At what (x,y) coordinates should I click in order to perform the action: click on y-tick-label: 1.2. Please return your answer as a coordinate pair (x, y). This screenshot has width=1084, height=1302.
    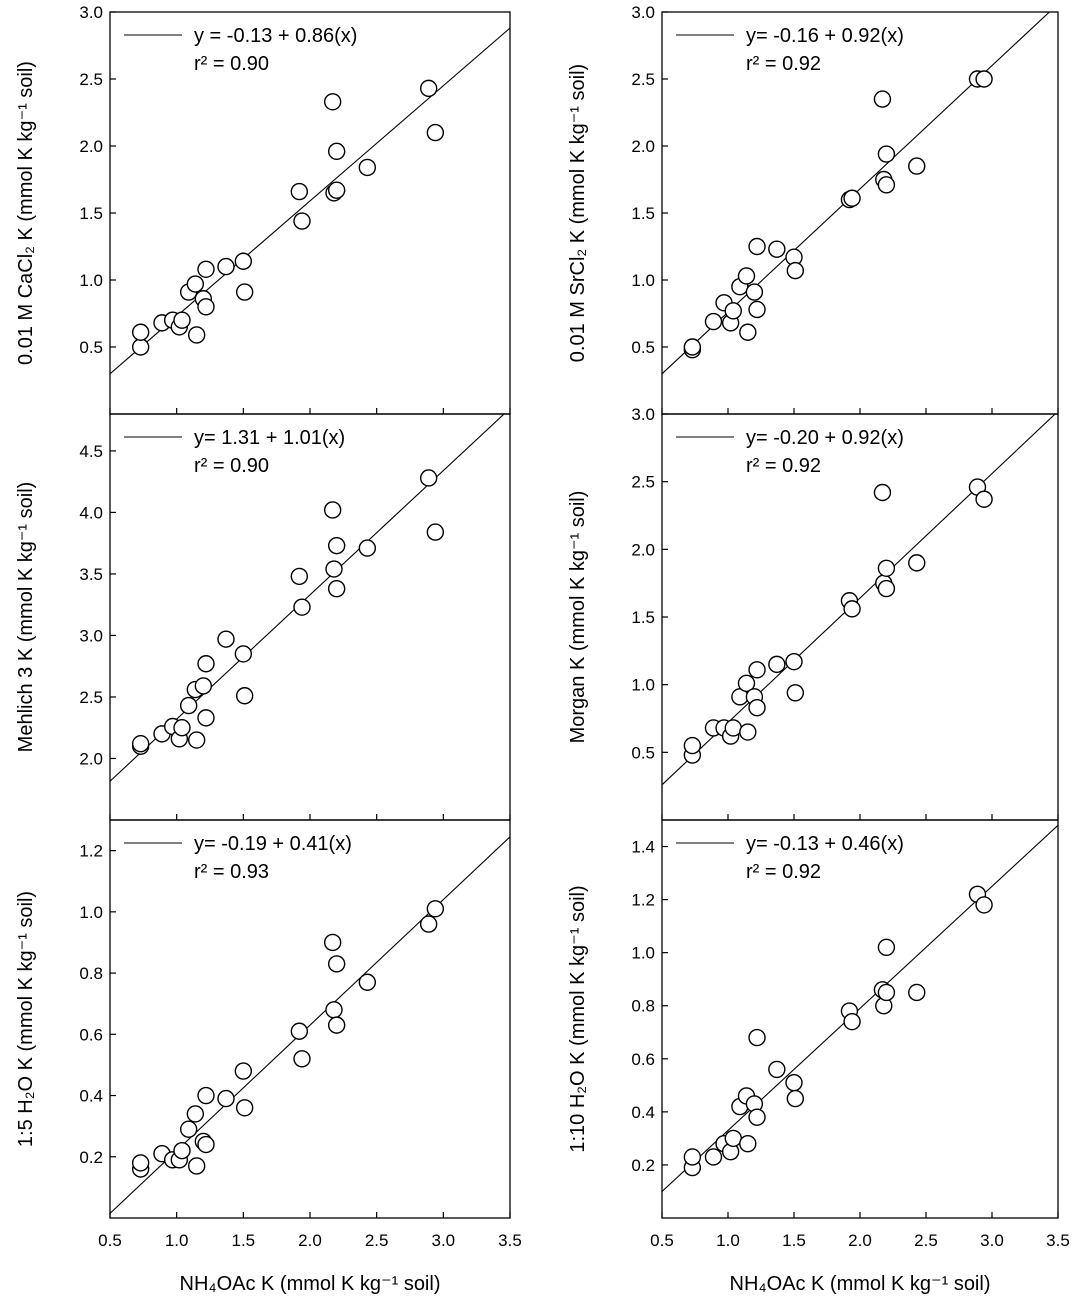
    Looking at the image, I should click on (91, 851).